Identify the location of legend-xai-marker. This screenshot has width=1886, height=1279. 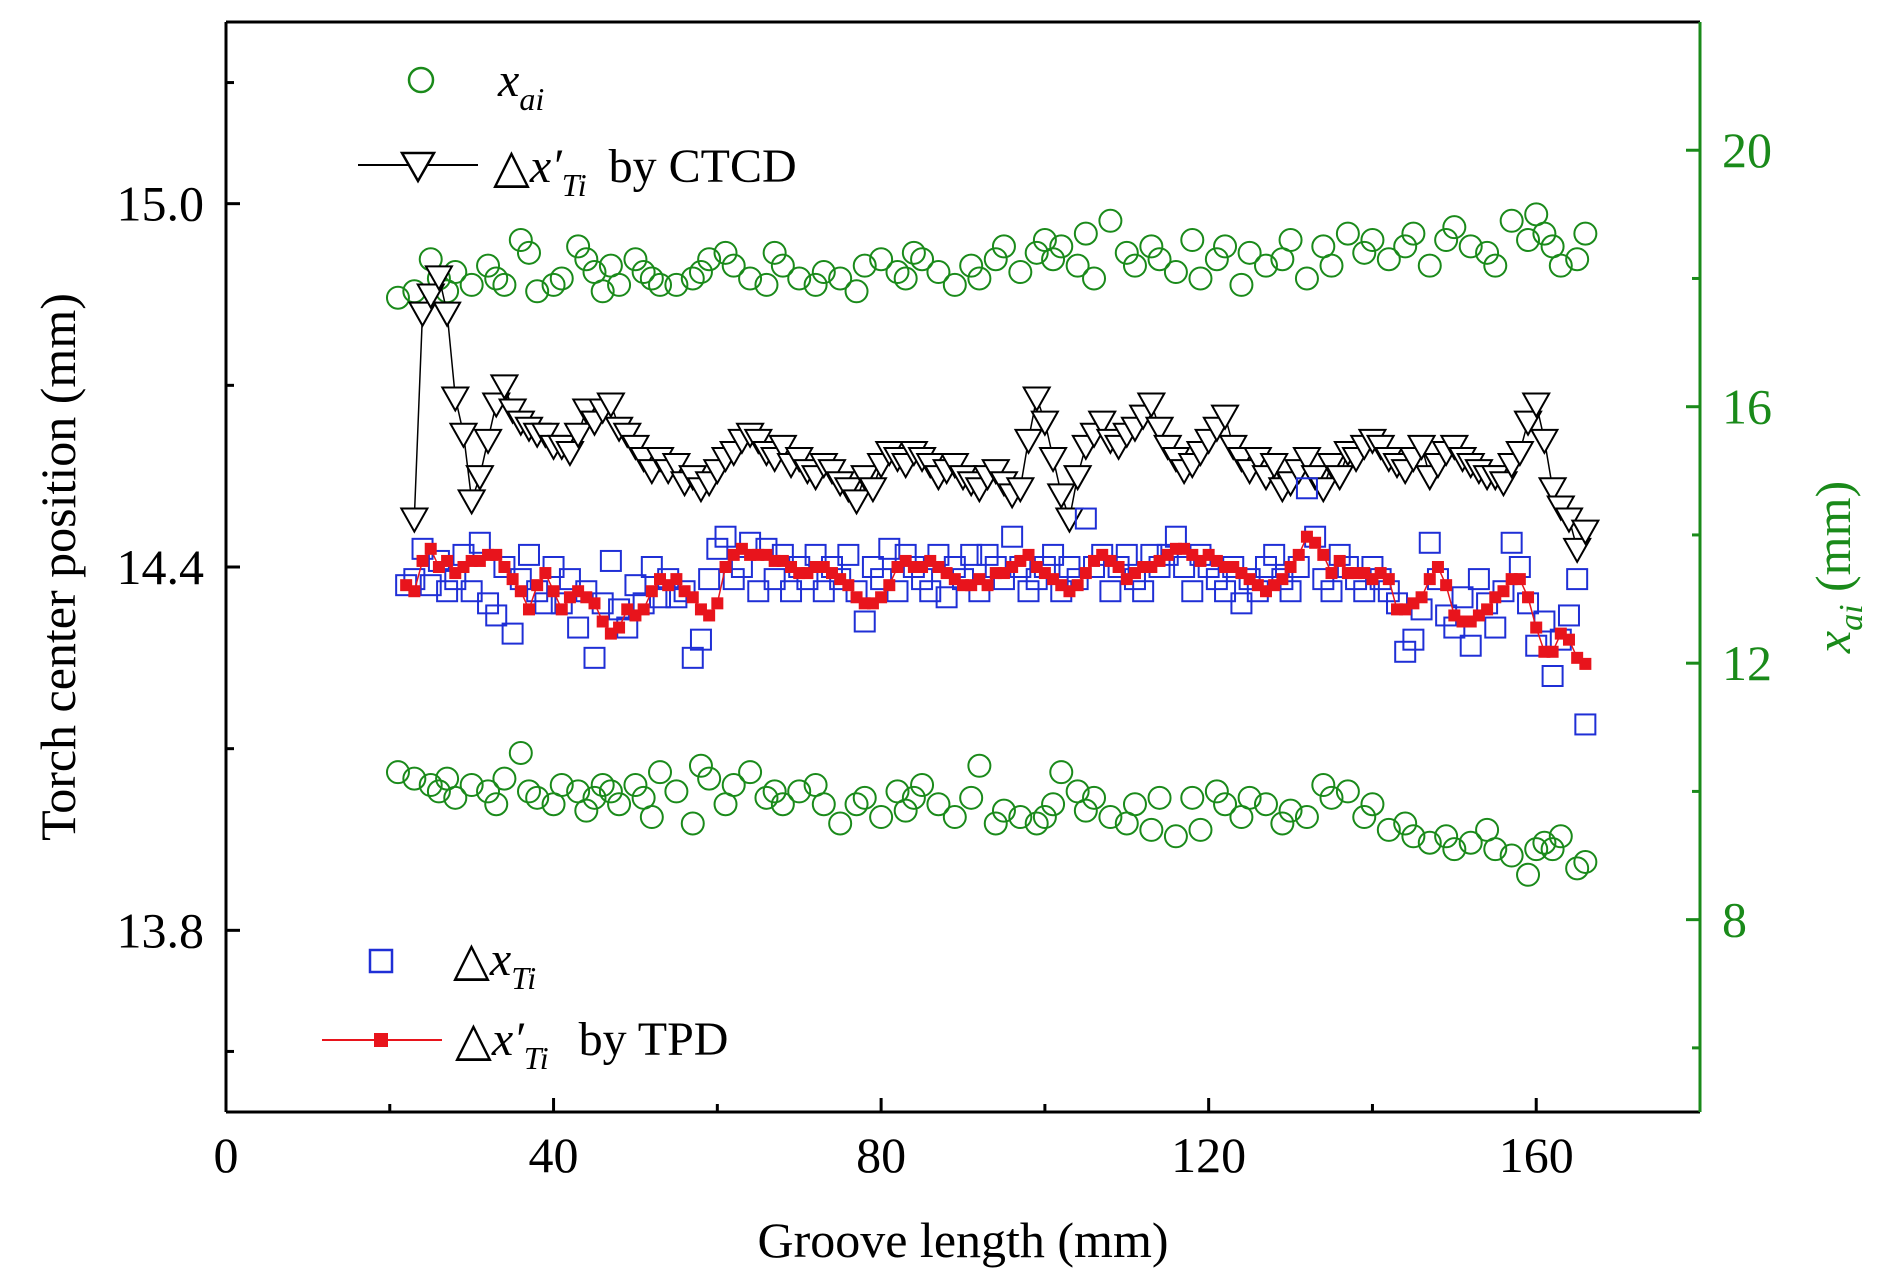
(421, 80).